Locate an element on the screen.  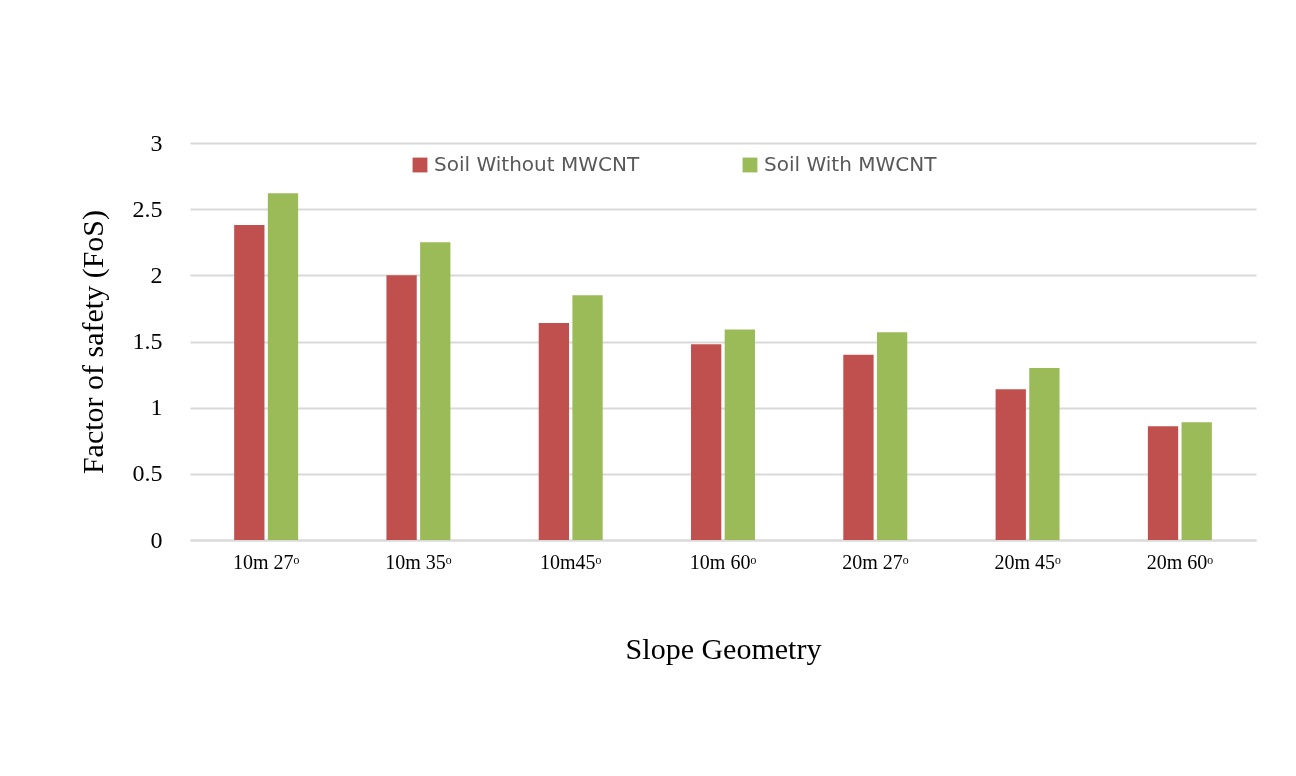
x-tick-label: 10m 35ᵒ is located at coordinates (418, 561).